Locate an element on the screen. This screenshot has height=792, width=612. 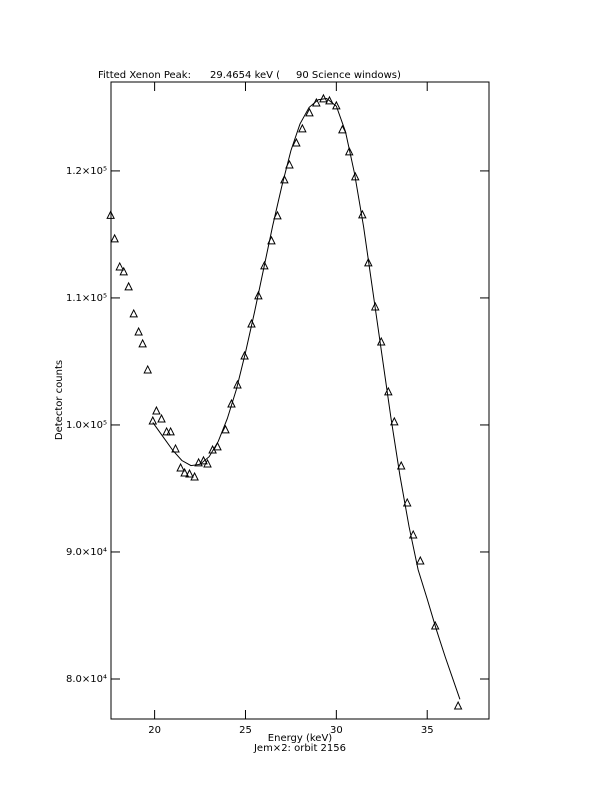
y-tick-label: 1.2×10⁵ is located at coordinates (86, 171).